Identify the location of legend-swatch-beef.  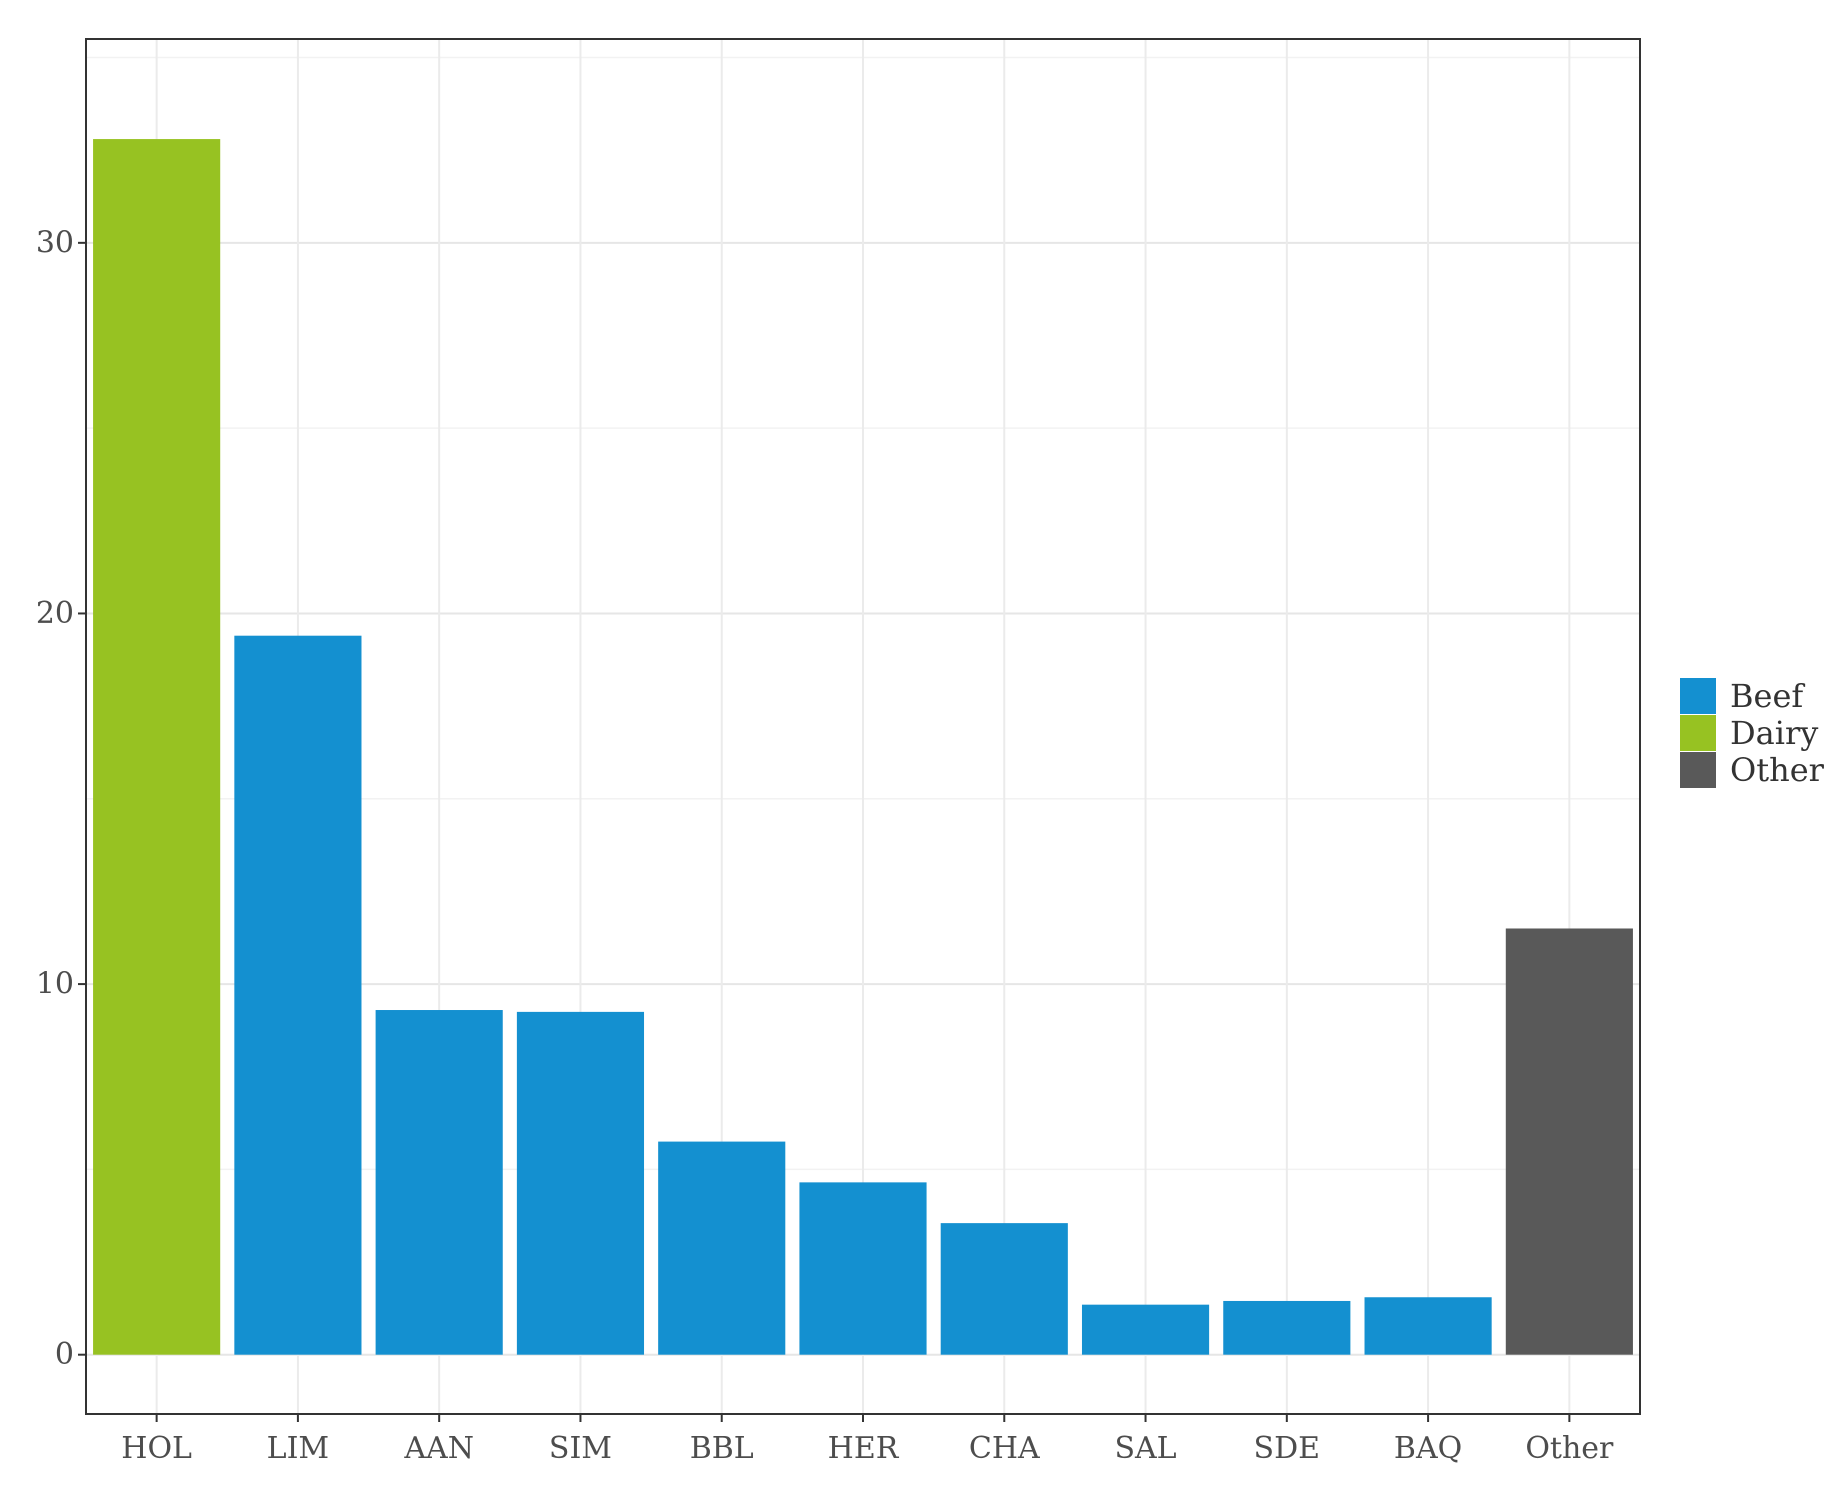
(1698, 696).